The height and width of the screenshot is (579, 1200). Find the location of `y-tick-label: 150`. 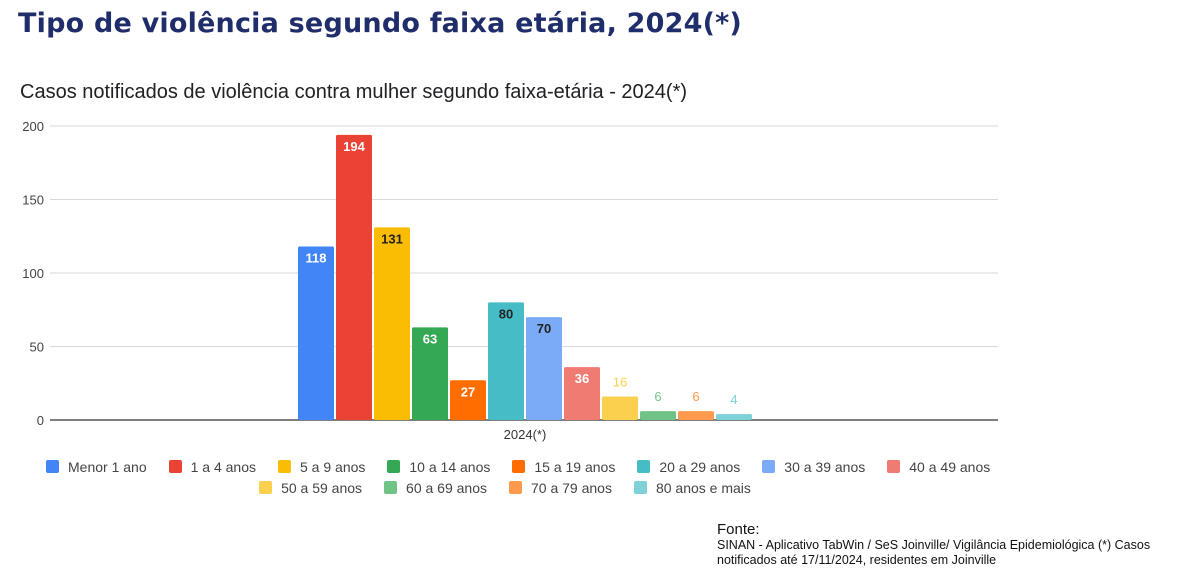

y-tick-label: 150 is located at coordinates (33, 200).